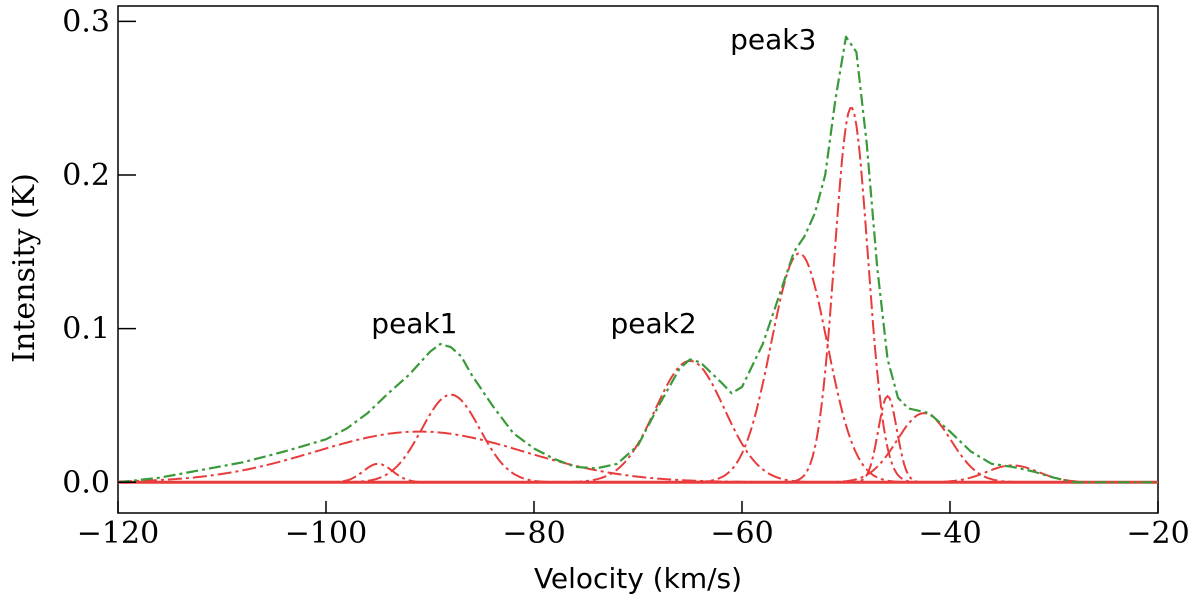 The image size is (1200, 607). What do you see at coordinates (638, 474) in the screenshot?
I see `gaussian-component-line` at bounding box center [638, 474].